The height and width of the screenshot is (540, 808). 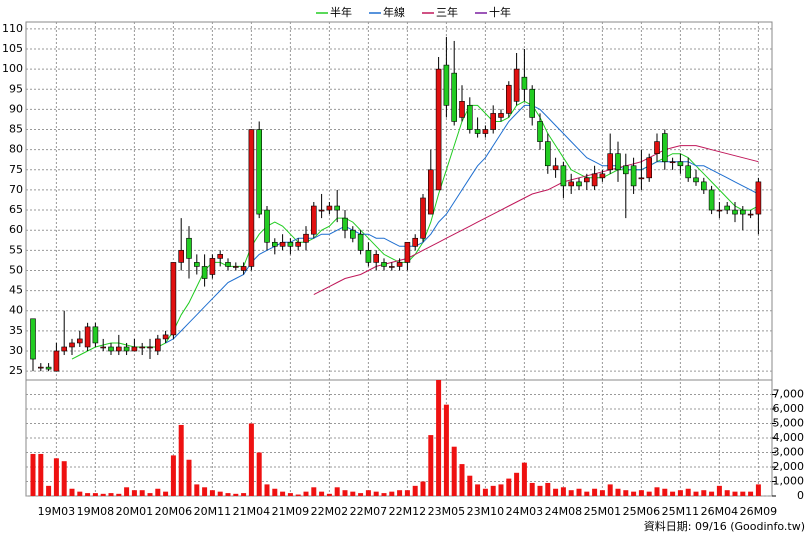 What do you see at coordinates (789, 437) in the screenshot?
I see `y2-tick-label: 4,000` at bounding box center [789, 437].